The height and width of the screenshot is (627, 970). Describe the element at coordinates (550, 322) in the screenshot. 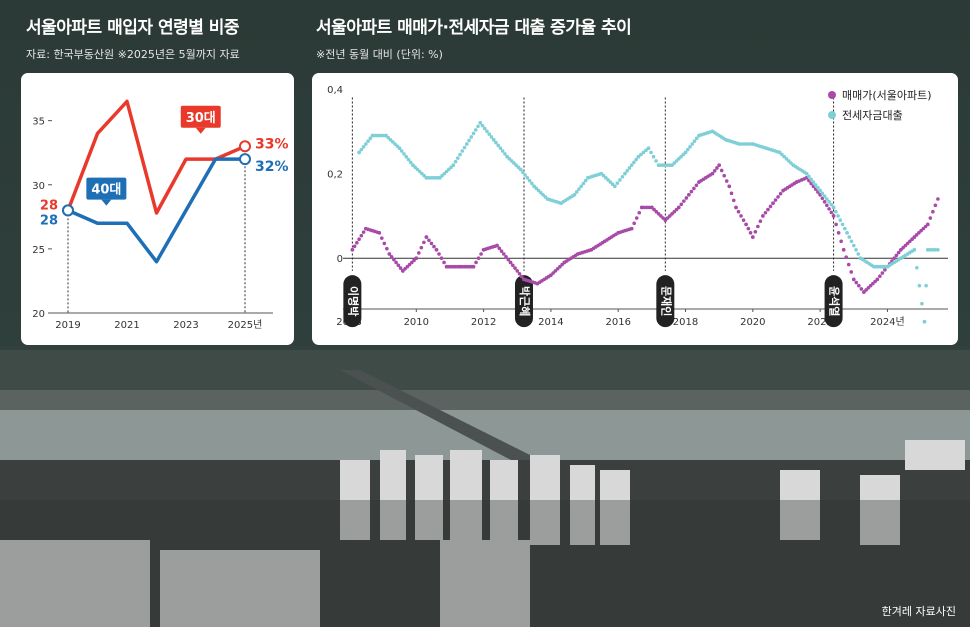

I see `x-tick-label: 2014` at that location.